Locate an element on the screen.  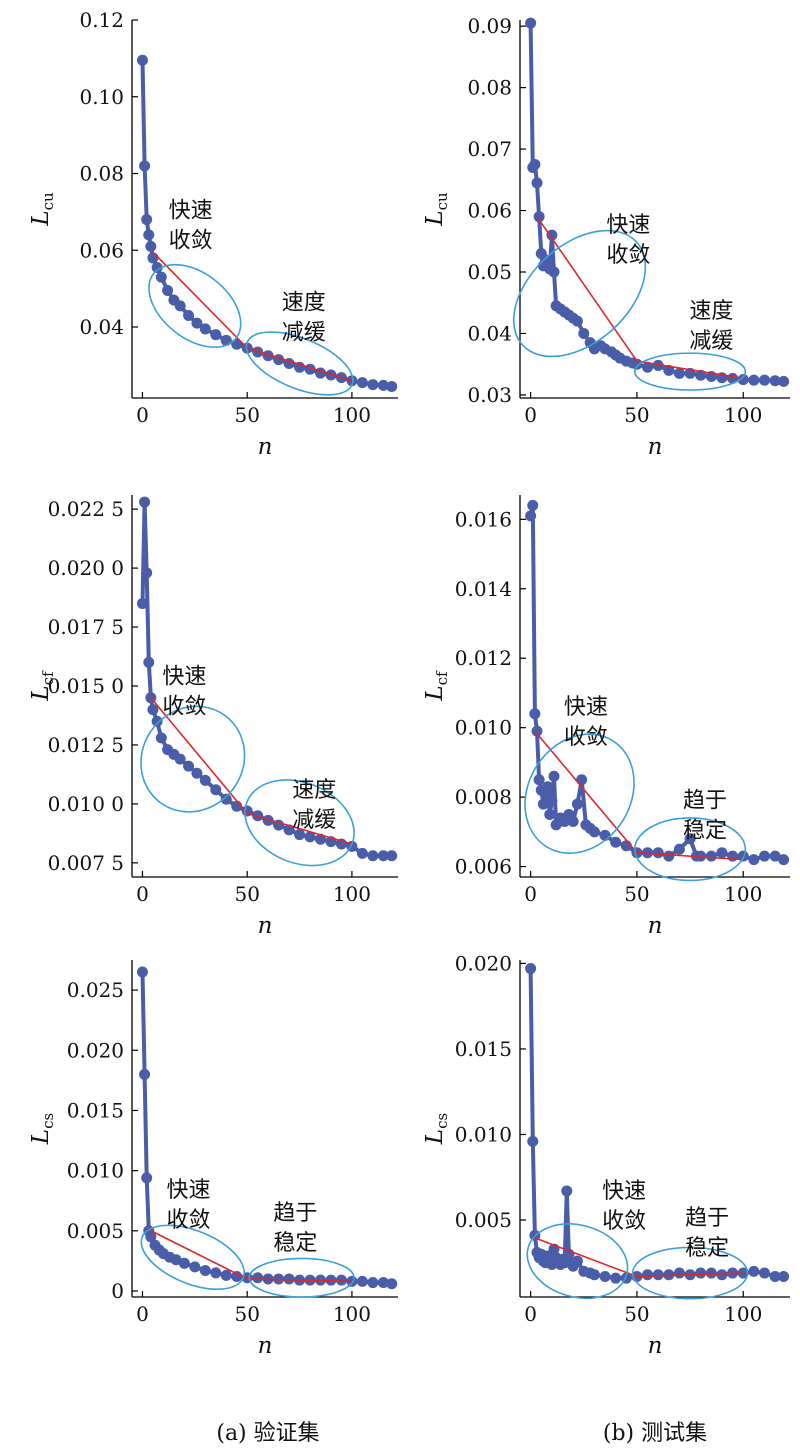
y-axis-label: Lcu is located at coordinates (42, 209).